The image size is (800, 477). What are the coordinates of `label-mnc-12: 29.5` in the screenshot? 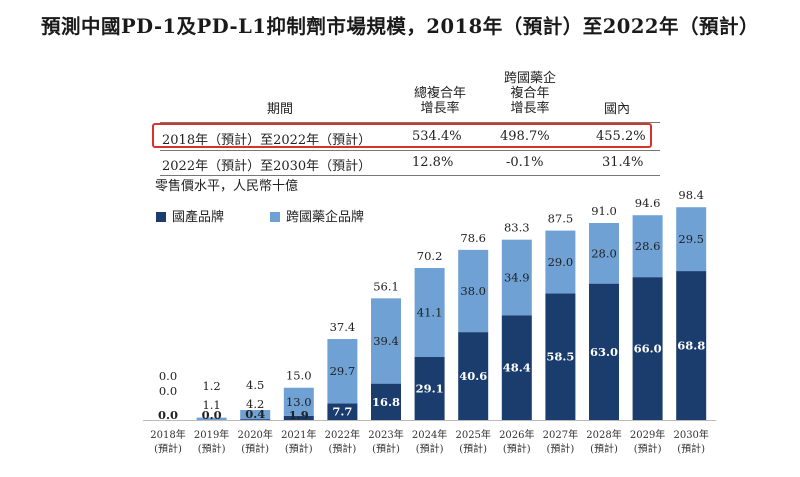 It's located at (691, 239).